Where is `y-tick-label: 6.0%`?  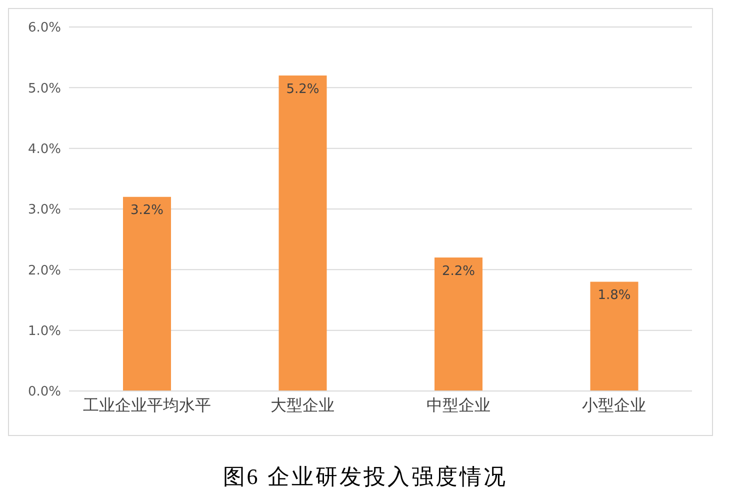 y-tick-label: 6.0% is located at coordinates (44, 28).